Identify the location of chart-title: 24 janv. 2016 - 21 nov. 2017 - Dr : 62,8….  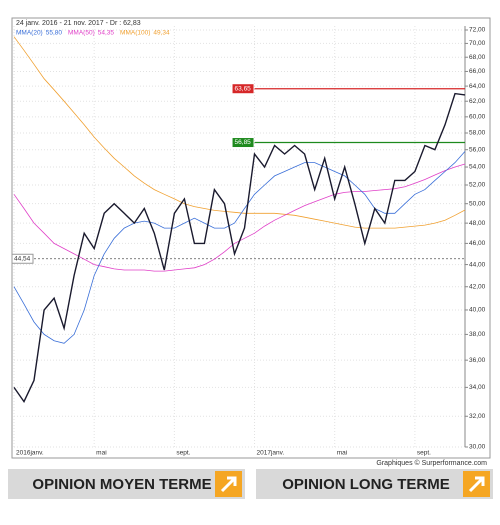
(78, 23).